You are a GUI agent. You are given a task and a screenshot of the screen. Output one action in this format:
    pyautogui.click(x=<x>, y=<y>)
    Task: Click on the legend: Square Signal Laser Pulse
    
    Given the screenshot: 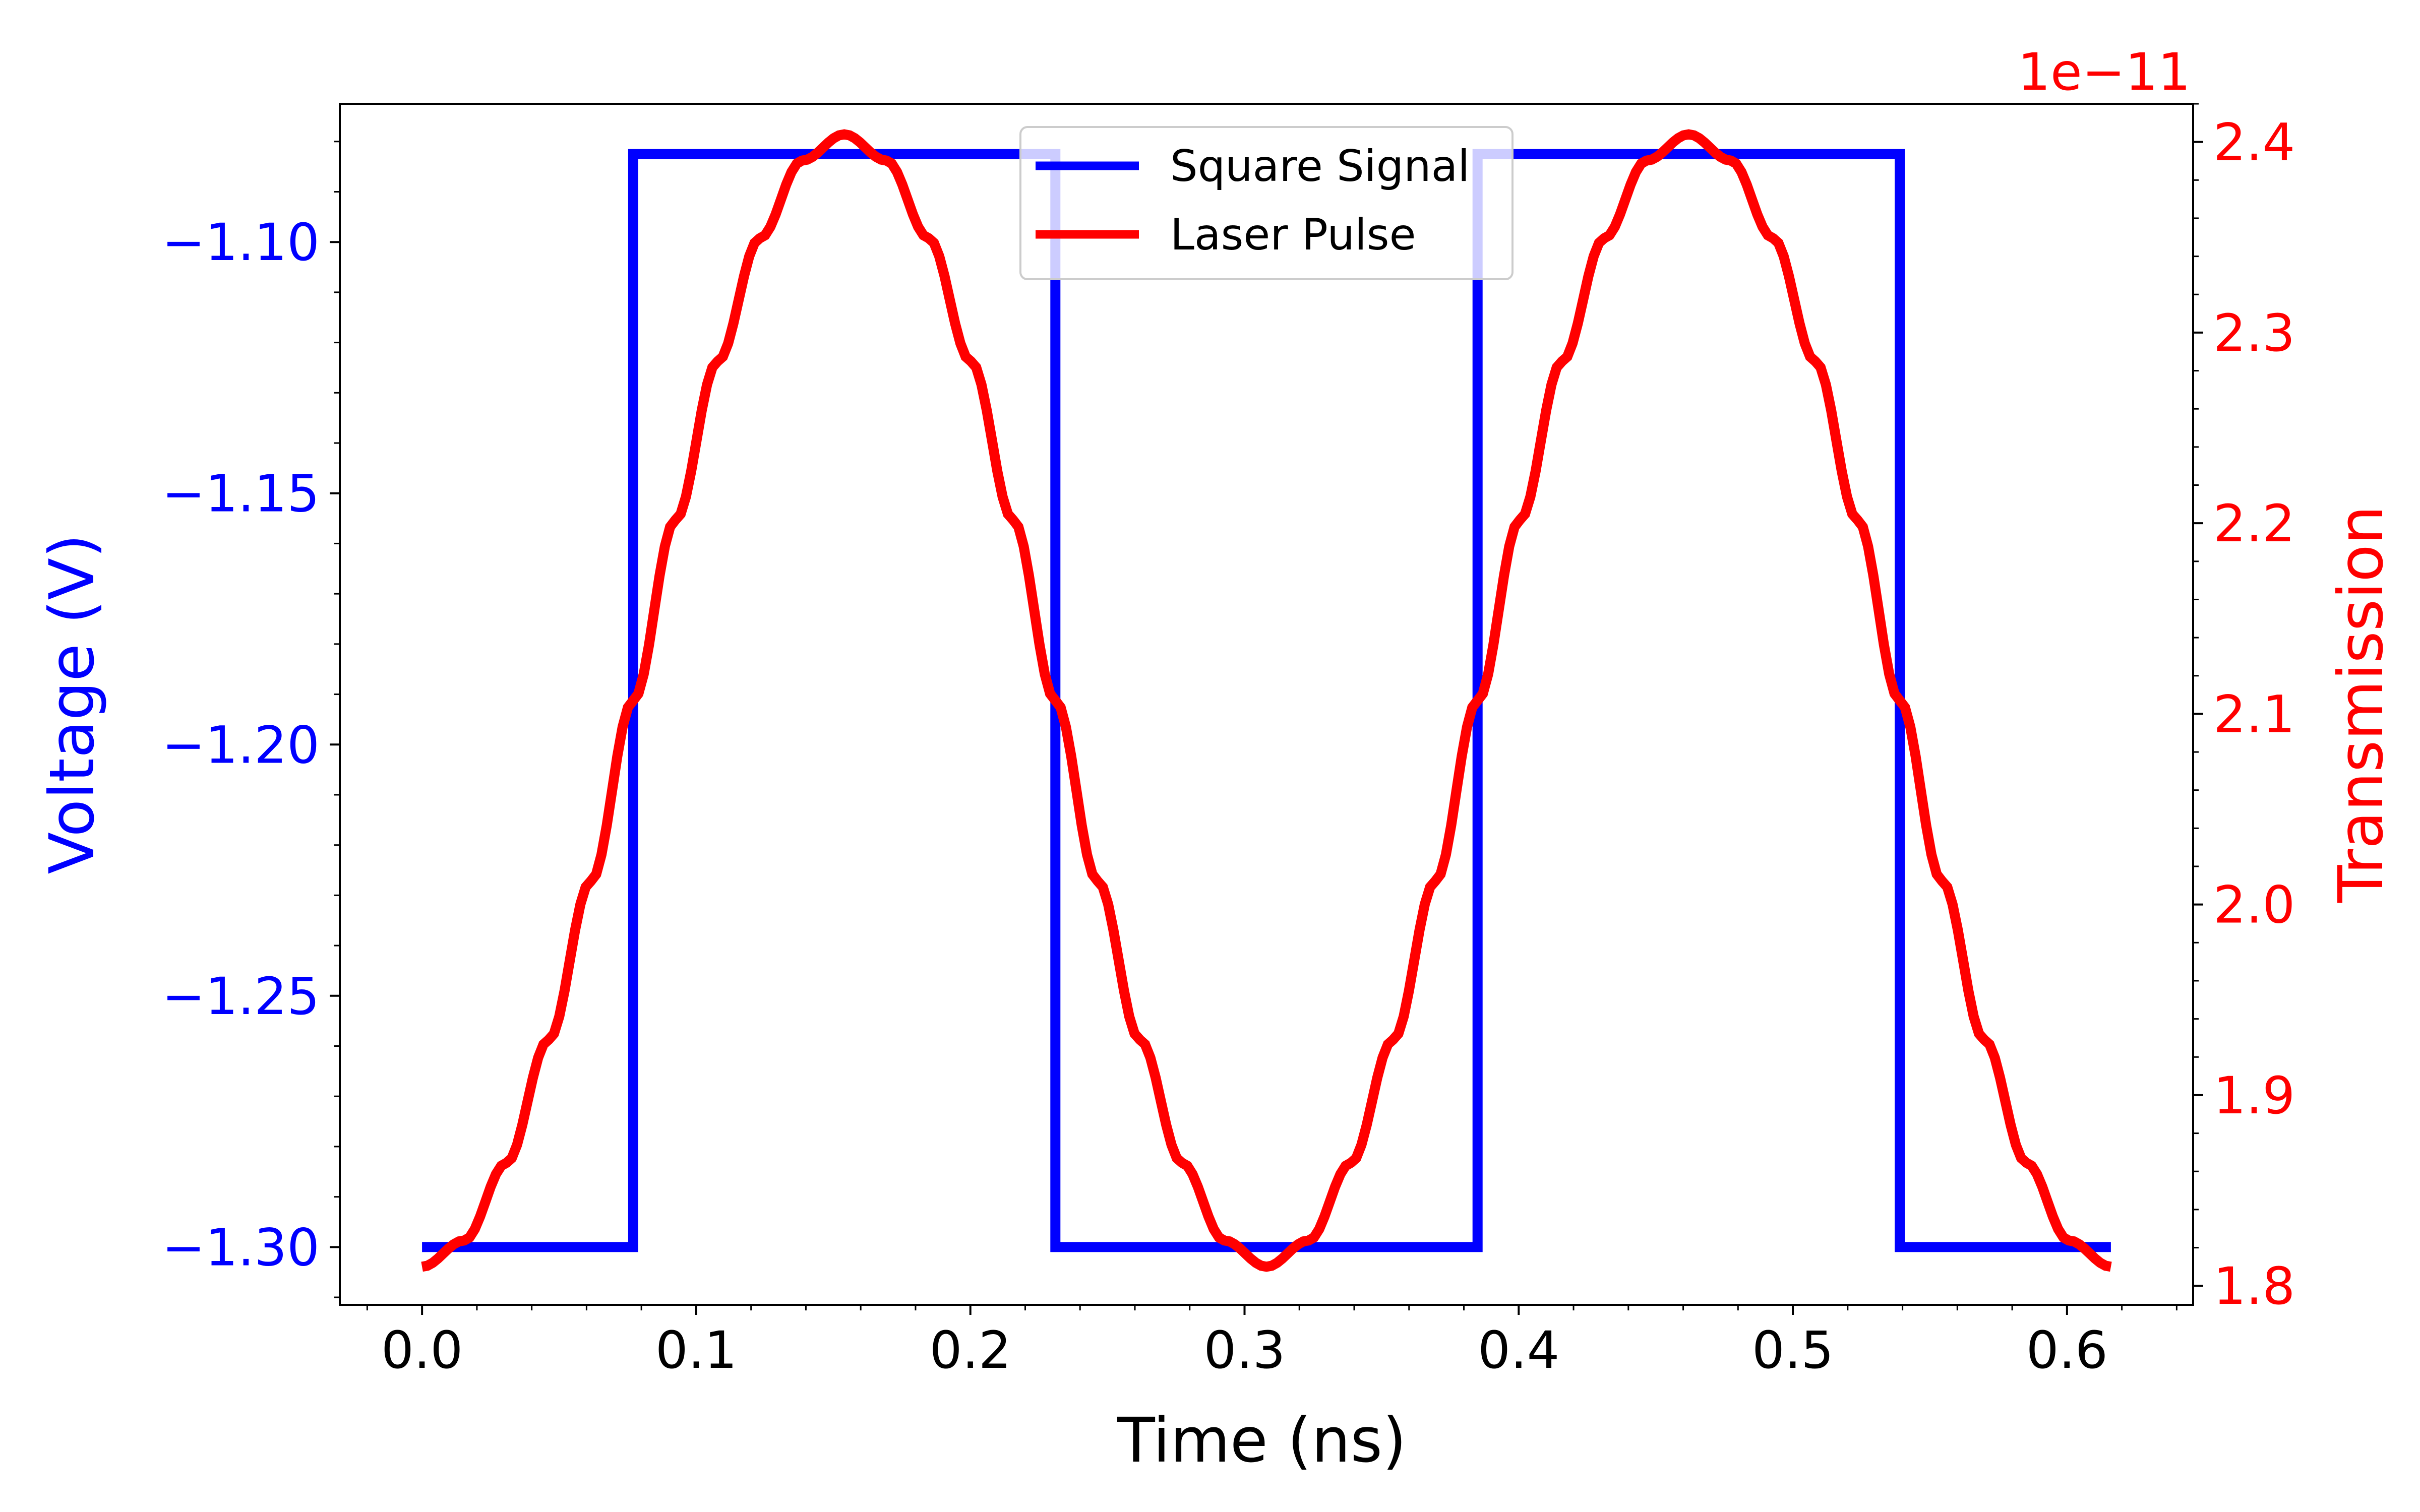 What is the action you would take?
    pyautogui.click(x=1266, y=203)
    